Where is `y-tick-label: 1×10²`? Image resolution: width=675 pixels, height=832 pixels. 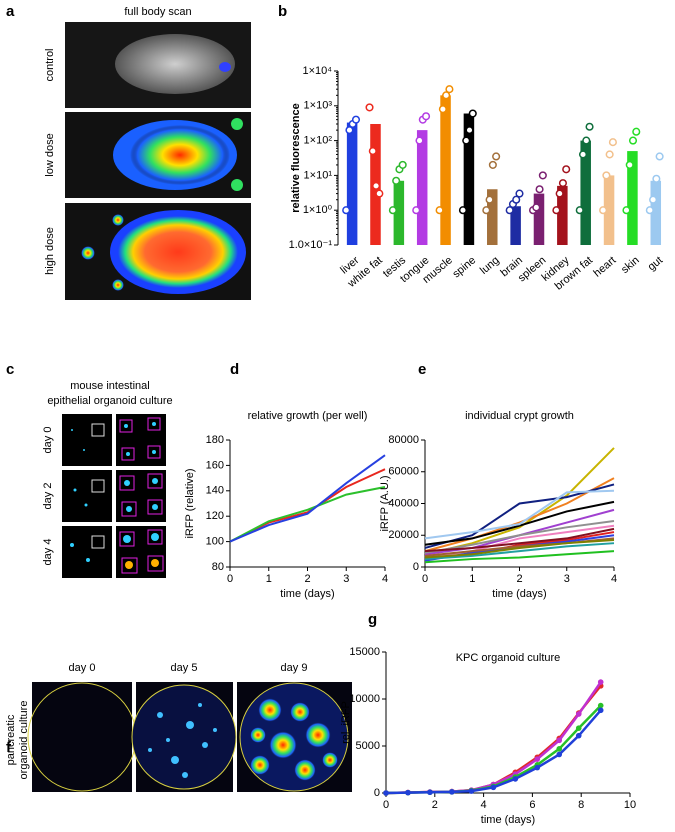 y-tick-label: 1×10² is located at coordinates (318, 141).